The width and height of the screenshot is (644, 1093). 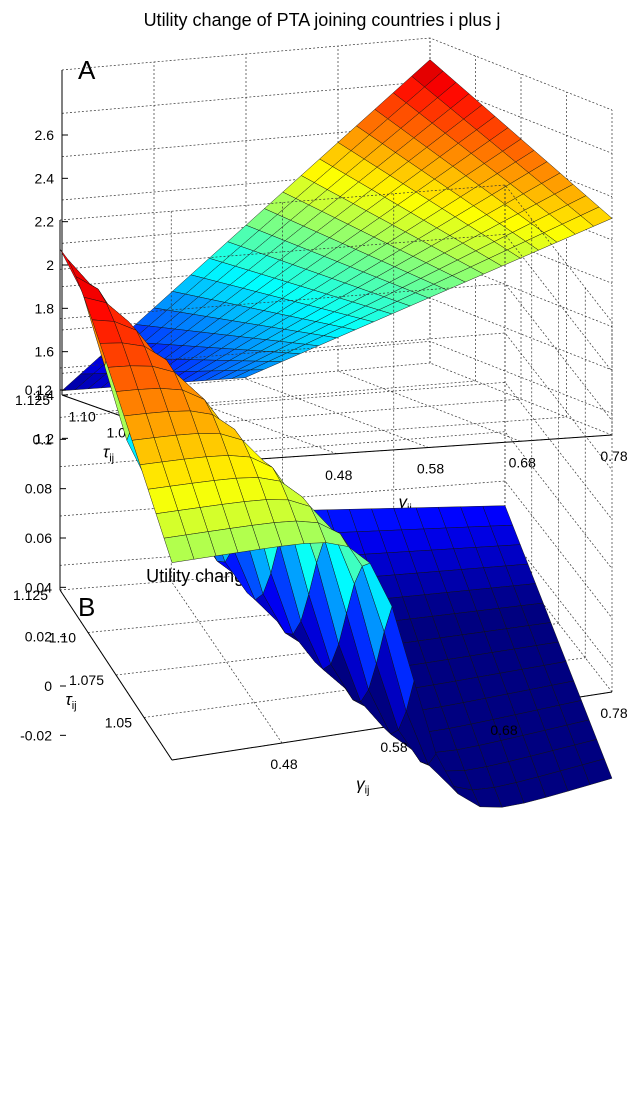 I want to click on y-tick-label: 1.075, so click(x=86, y=680).